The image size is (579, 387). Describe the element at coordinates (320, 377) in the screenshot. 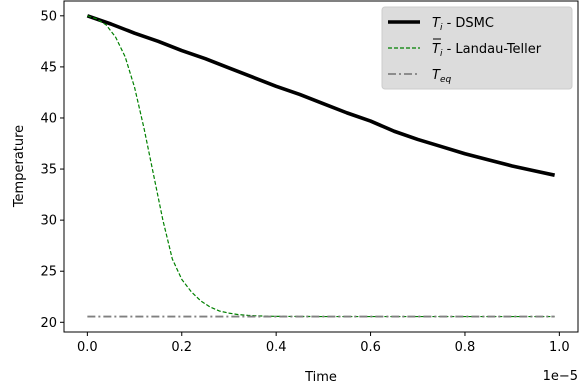

I see `x-axis-label: Time` at that location.